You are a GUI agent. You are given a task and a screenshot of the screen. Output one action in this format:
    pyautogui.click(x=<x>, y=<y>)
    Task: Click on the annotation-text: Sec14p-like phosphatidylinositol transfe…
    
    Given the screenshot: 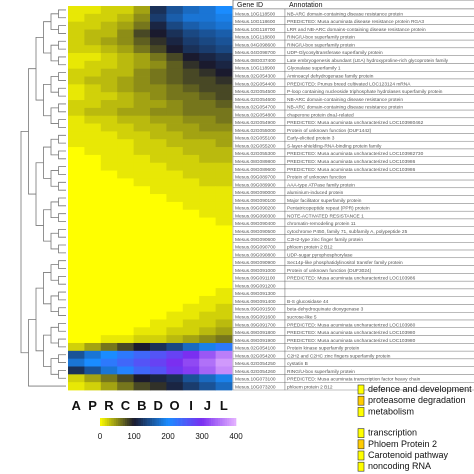 What is the action you would take?
    pyautogui.click(x=345, y=263)
    